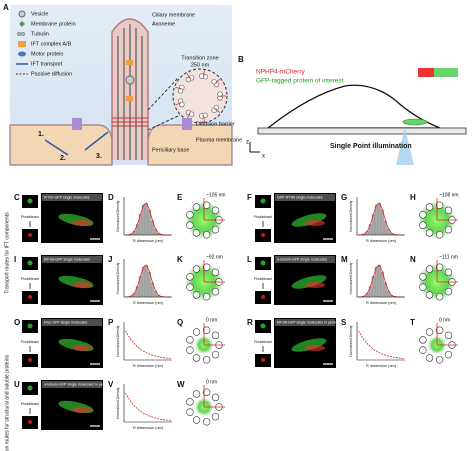 This screenshot has width=474, height=451. What do you see at coordinates (164, 122) in the screenshot?
I see `zoom-line` at bounding box center [164, 122].